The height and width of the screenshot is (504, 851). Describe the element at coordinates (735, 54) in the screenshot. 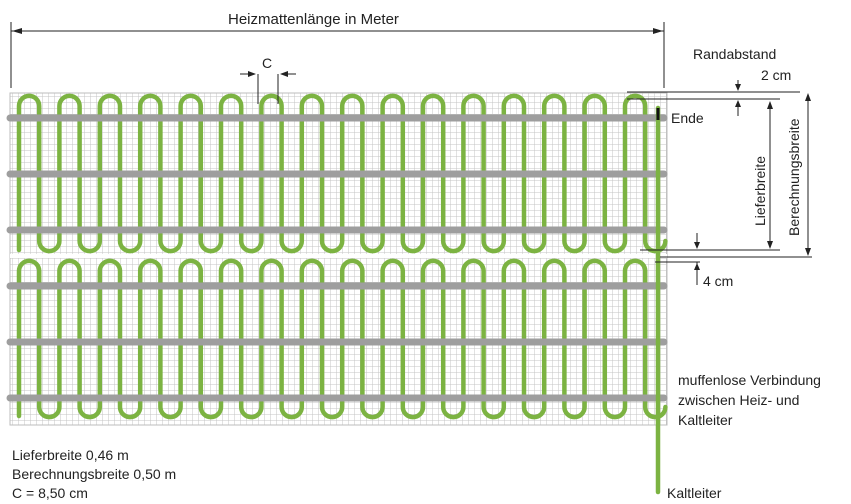

I see `randabstand-label: Randabstand` at that location.